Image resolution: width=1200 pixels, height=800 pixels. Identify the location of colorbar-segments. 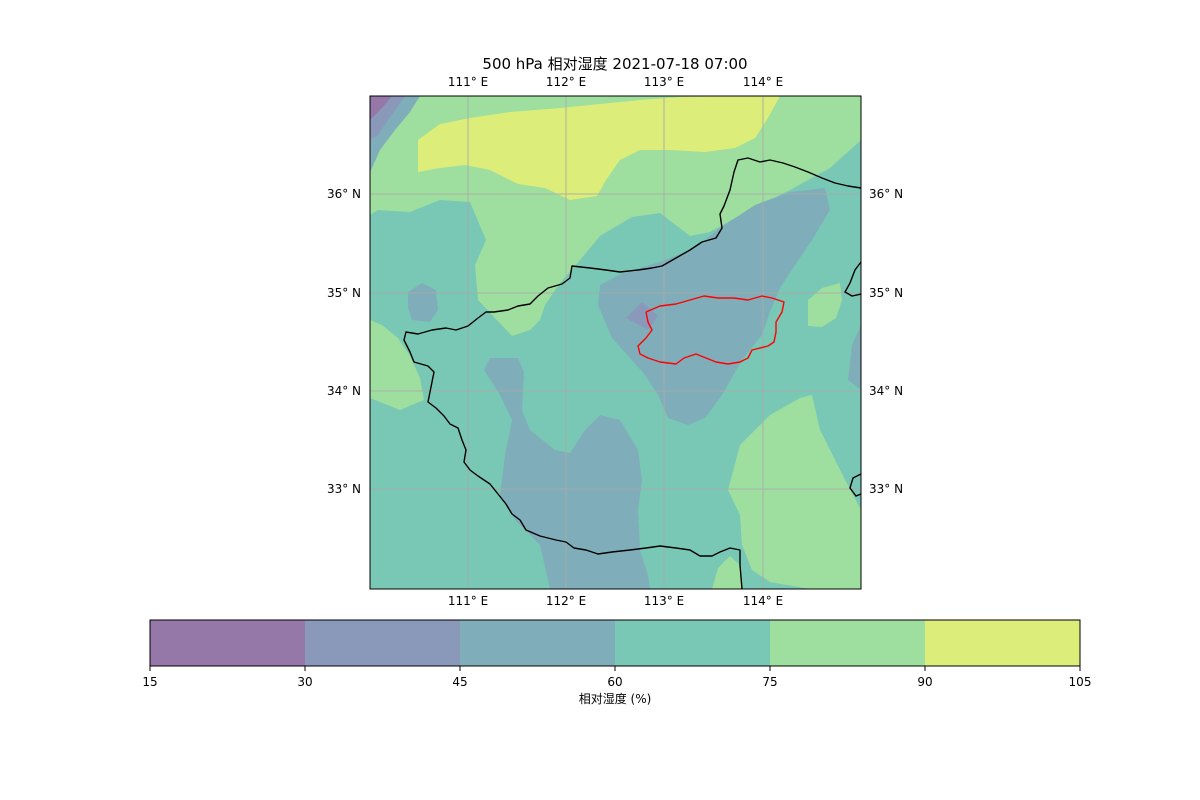
(615, 643).